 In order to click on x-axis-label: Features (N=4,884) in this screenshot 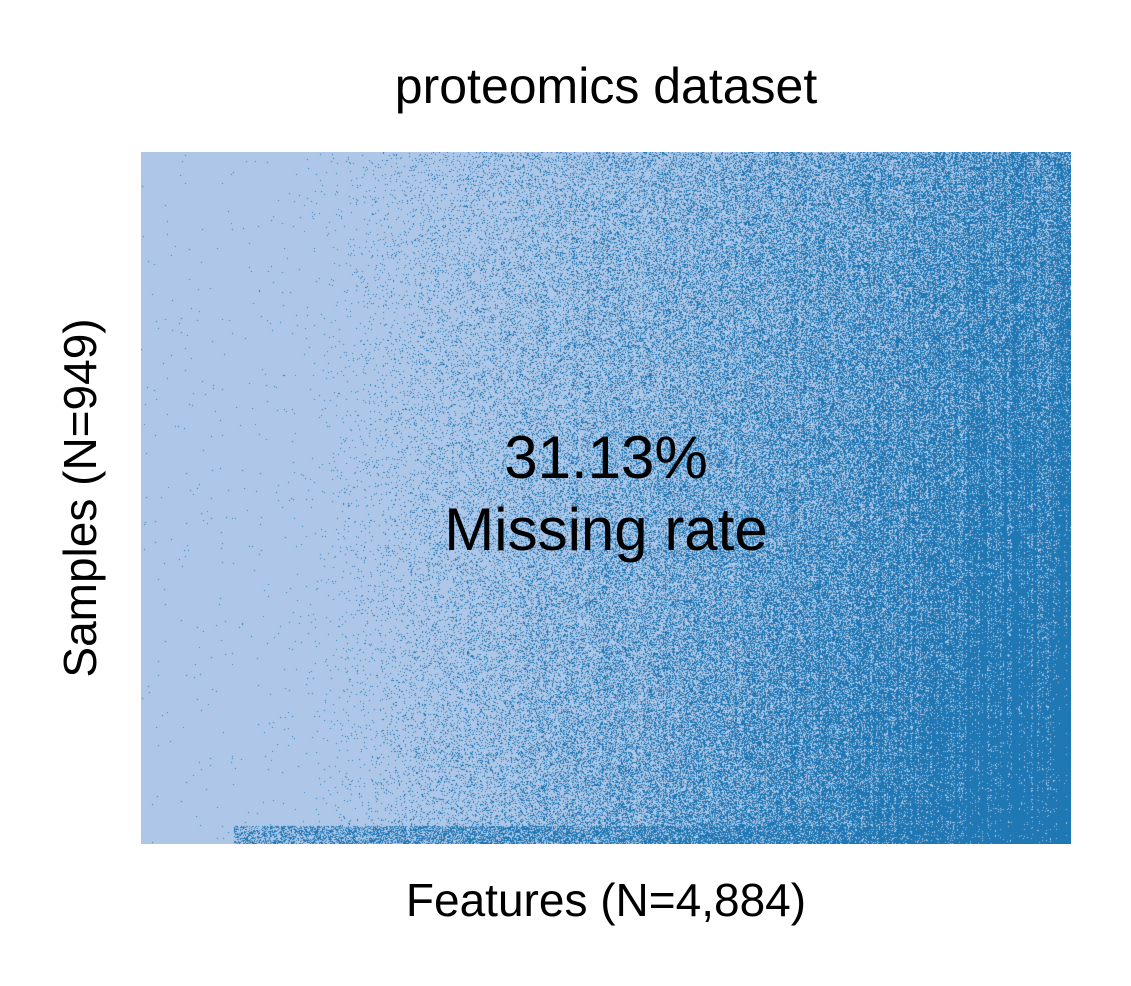, I will do `click(606, 900)`.